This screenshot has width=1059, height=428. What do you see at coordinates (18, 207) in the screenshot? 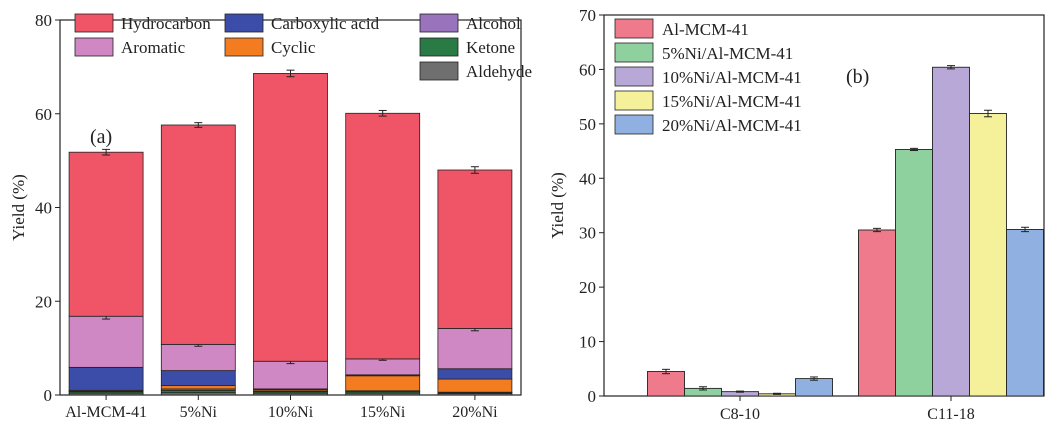
I see `y-axis-label-a: Yield (%)` at bounding box center [18, 207].